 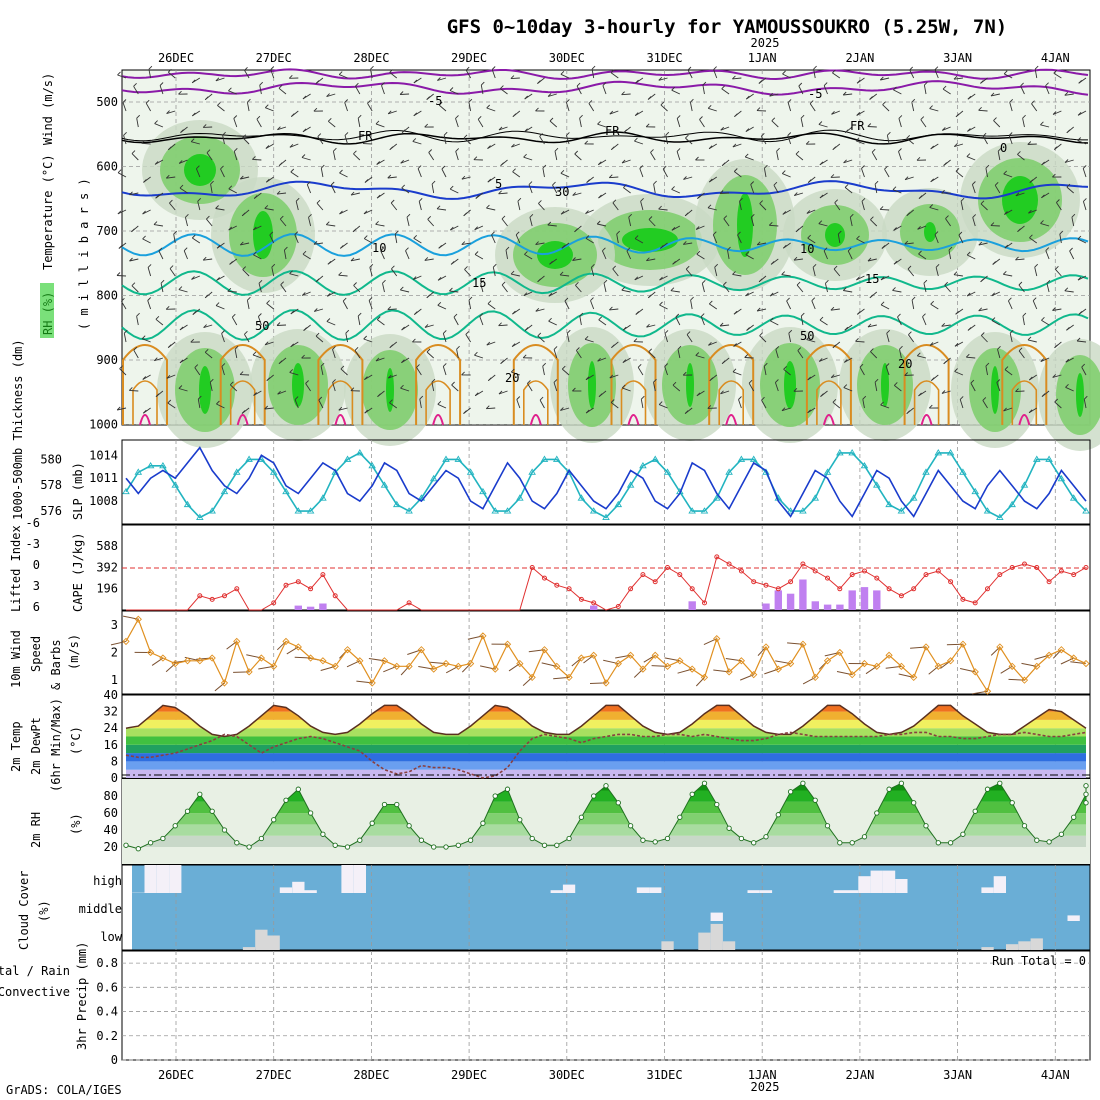 What do you see at coordinates (667, 945) in the screenshot?
I see `cloud-bar-low` at bounding box center [667, 945].